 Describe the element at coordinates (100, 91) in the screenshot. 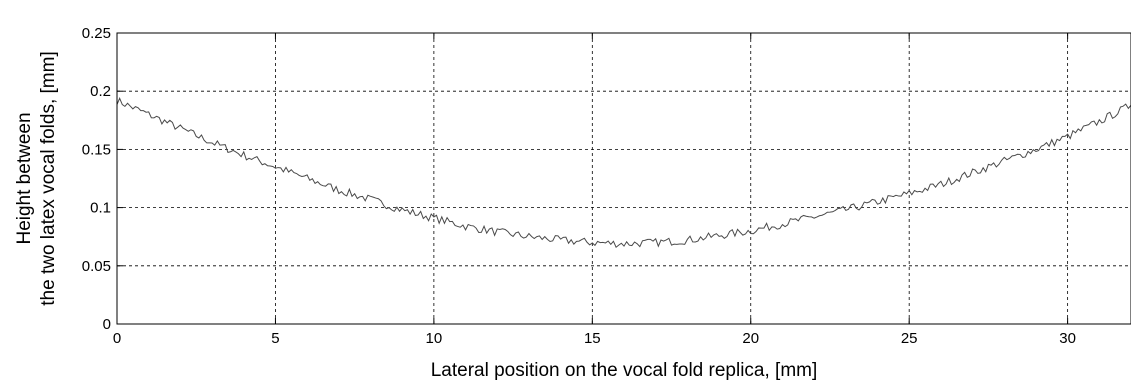

I see `y-tick-label: 0.2` at that location.